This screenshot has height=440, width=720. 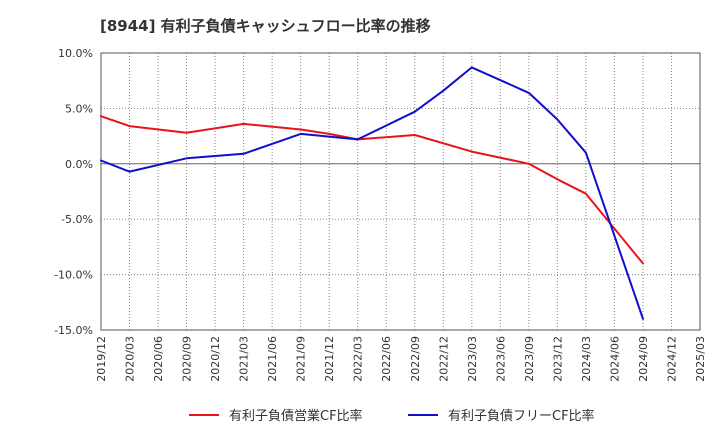 I want to click on x-tick-label: 2023/06, so click(x=500, y=359).